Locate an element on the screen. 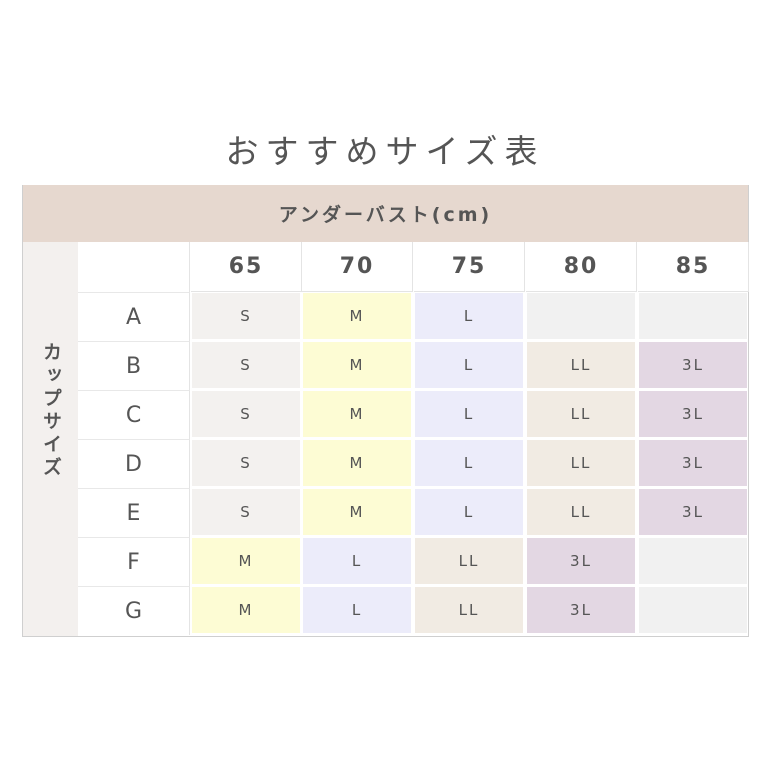  page-title: おすすめサイズ表 is located at coordinates (385, 151).